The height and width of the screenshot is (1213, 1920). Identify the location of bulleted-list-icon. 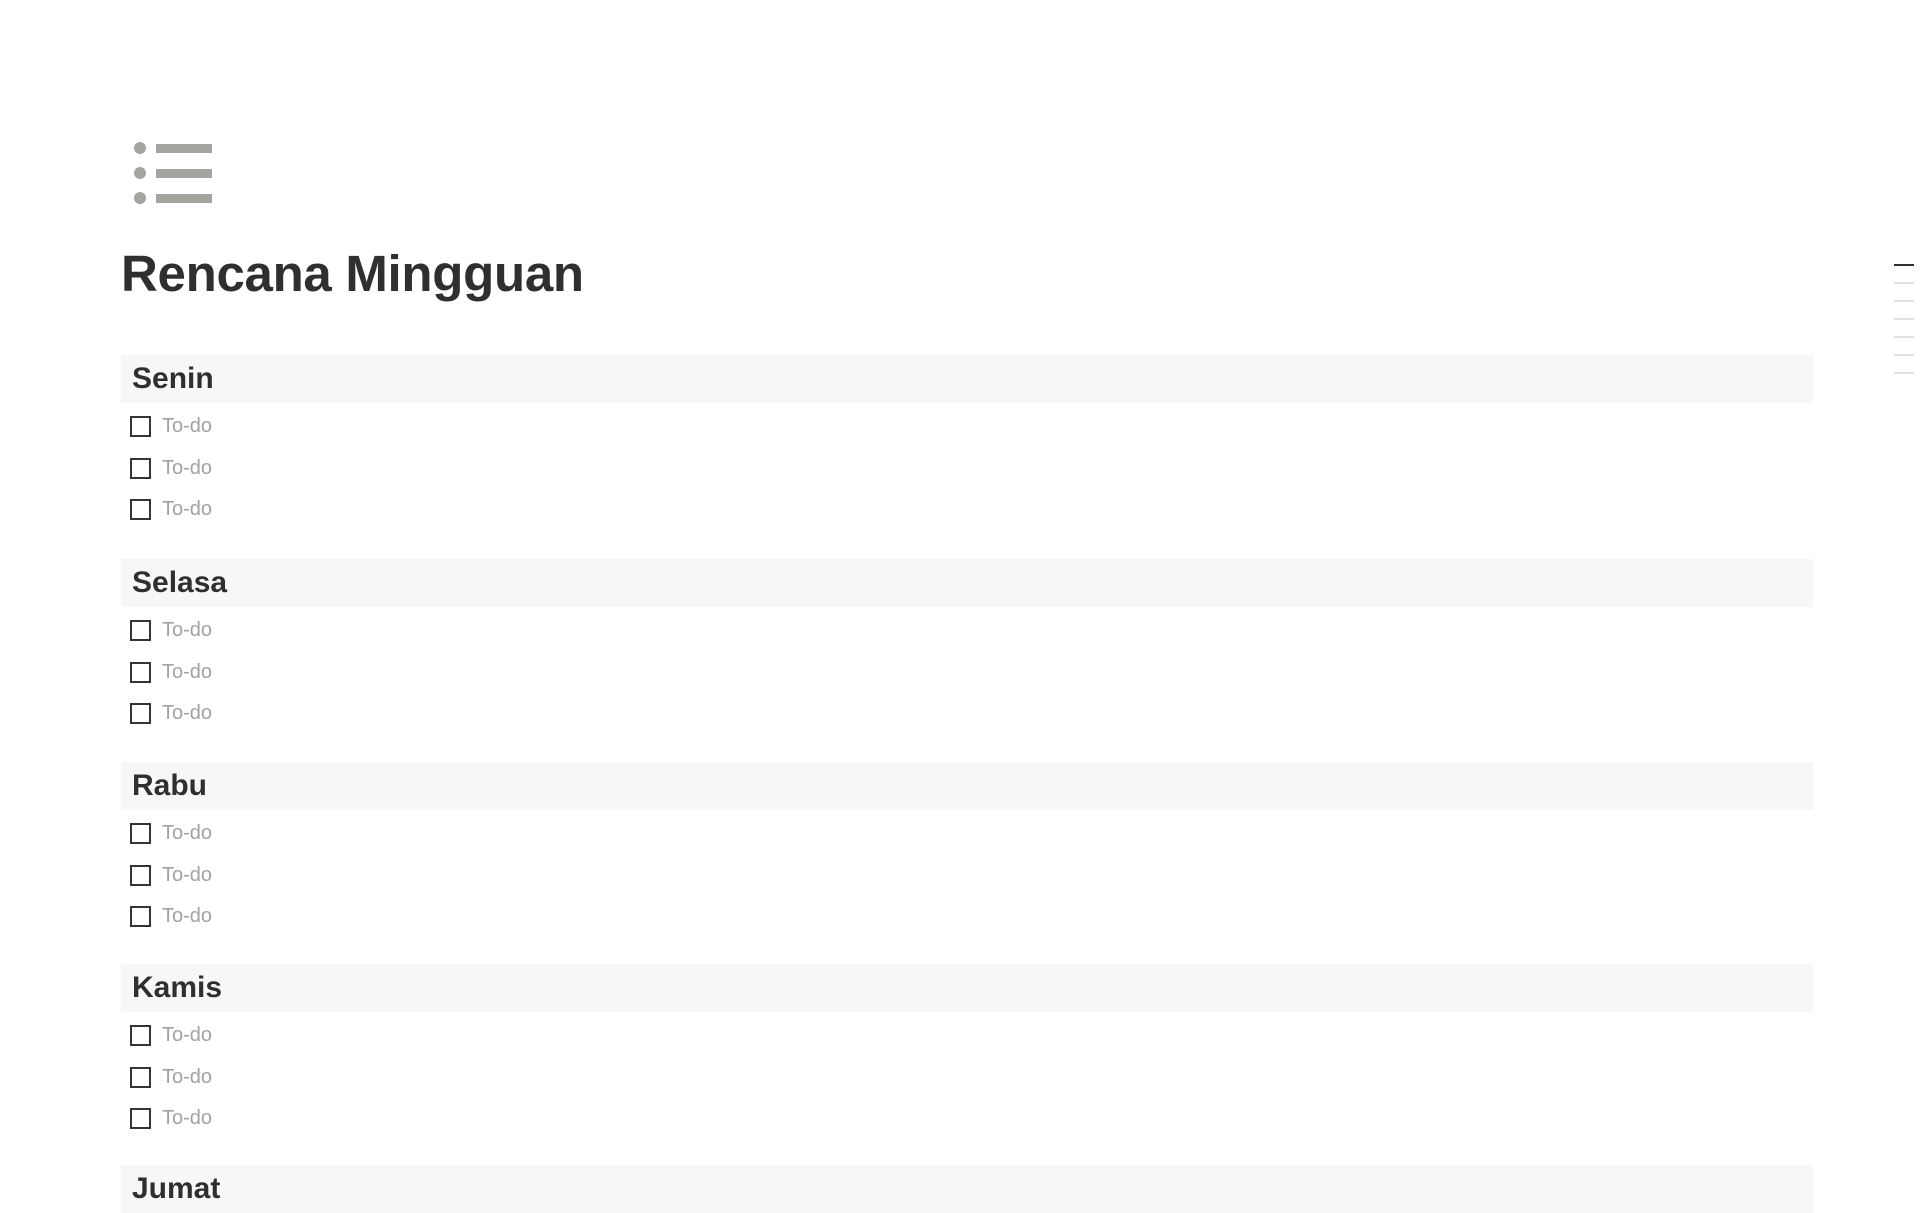
(173, 174).